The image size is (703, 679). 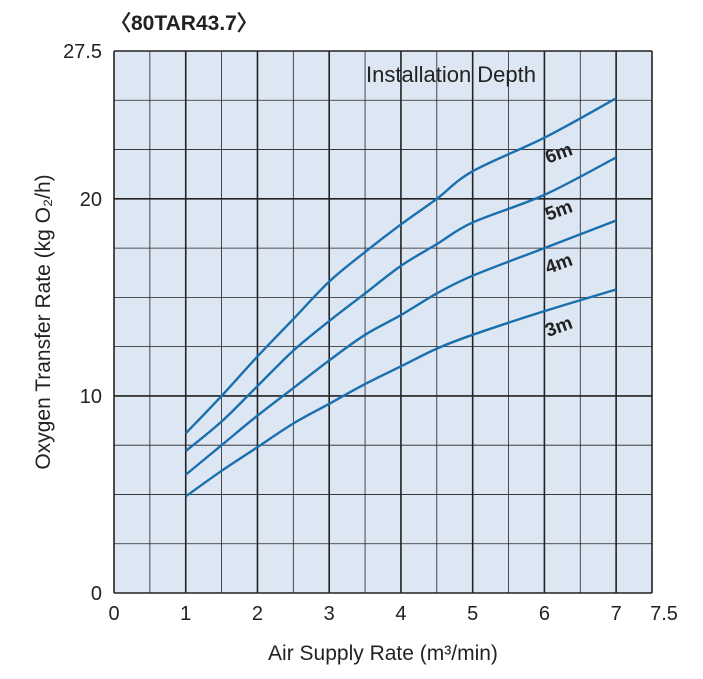 I want to click on x-tick-label: 1, so click(x=185, y=614).